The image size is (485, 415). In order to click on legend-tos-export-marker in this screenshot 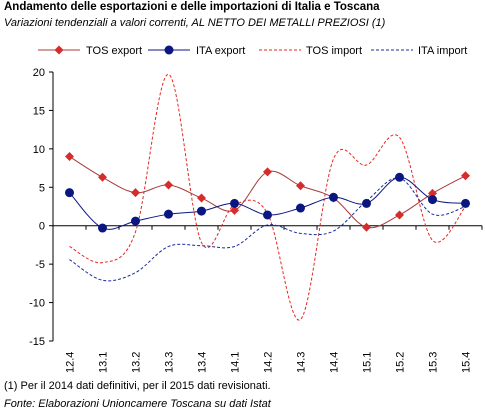, I will do `click(59, 50)`.